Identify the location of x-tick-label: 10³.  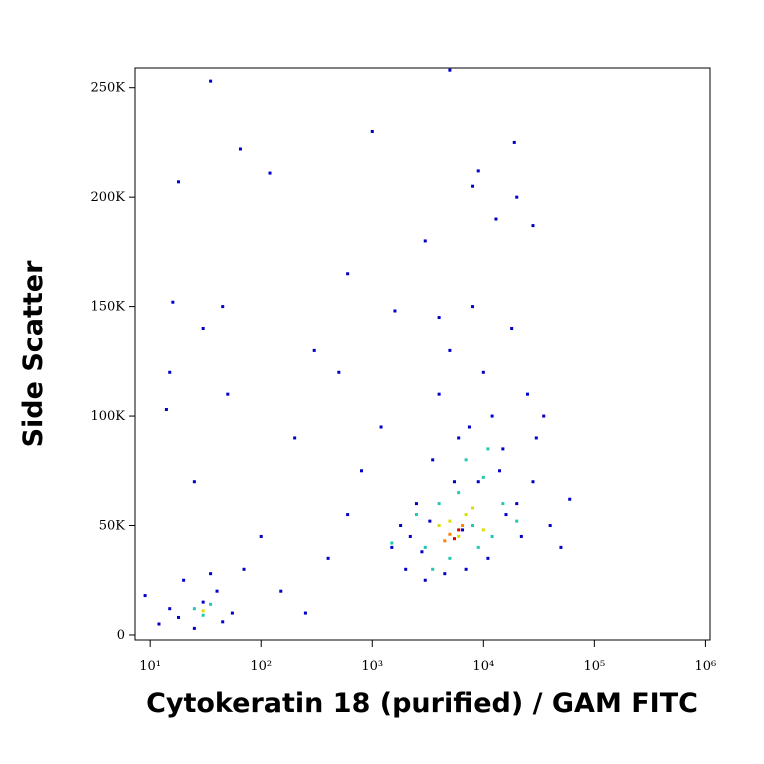
(372, 666).